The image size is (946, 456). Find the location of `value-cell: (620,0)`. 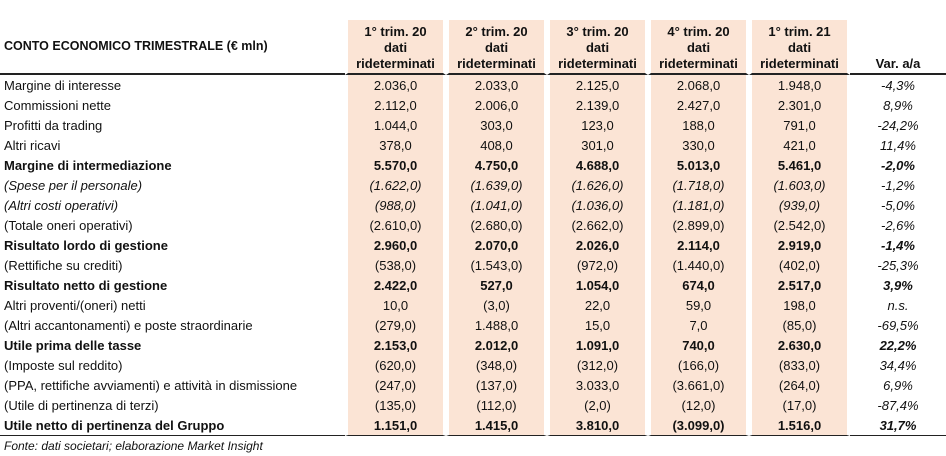

value-cell: (620,0) is located at coordinates (395, 365).